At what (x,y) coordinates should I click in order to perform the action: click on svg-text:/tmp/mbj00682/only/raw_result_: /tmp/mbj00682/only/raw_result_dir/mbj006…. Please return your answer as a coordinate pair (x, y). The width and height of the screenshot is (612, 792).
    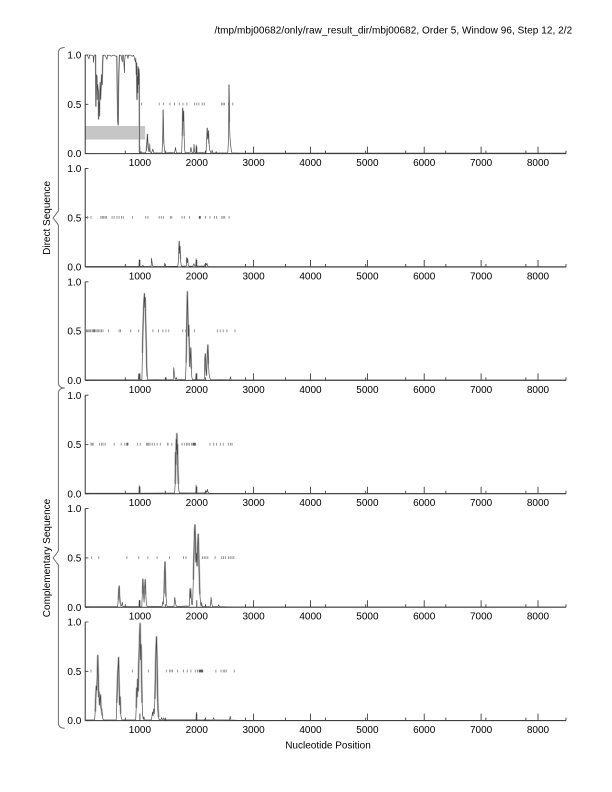
    Looking at the image, I should click on (394, 31).